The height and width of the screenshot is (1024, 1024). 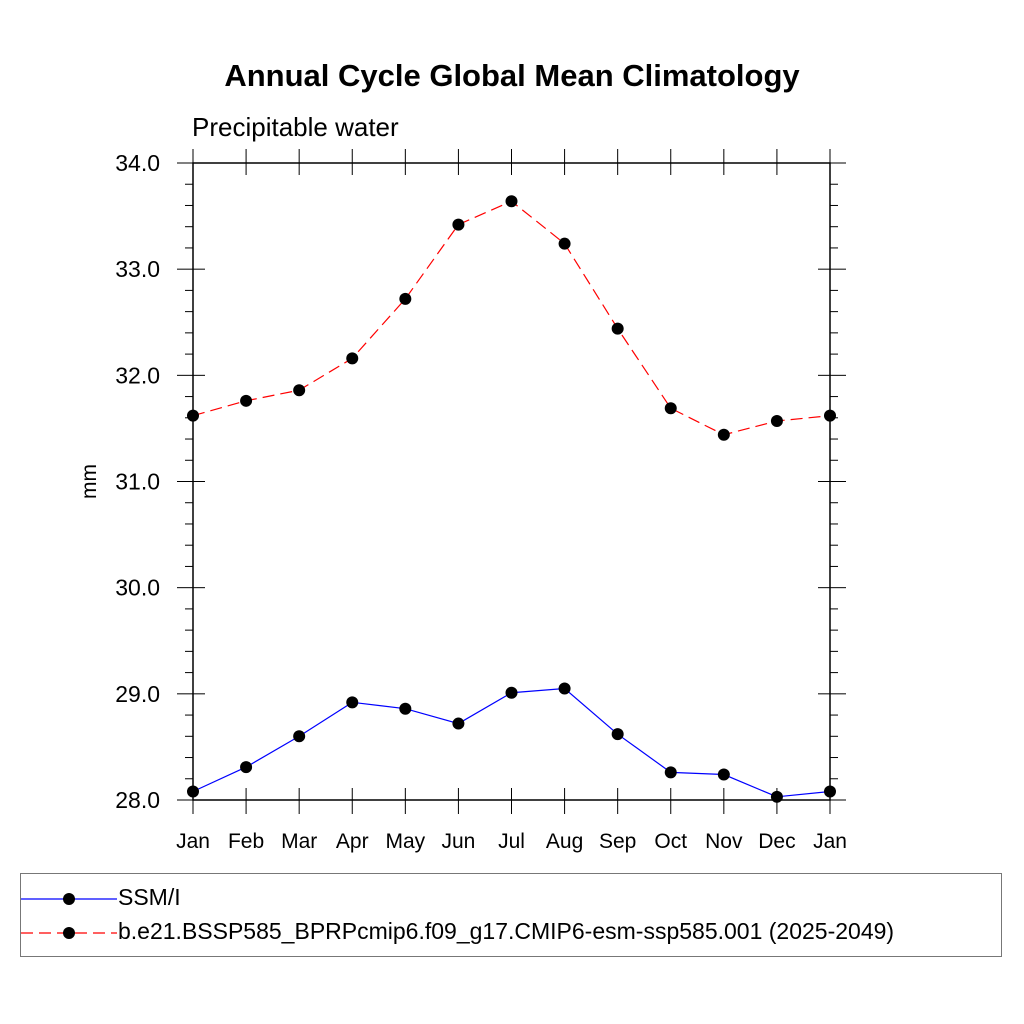 What do you see at coordinates (137, 482) in the screenshot?
I see `y-tick-label: 31.0` at bounding box center [137, 482].